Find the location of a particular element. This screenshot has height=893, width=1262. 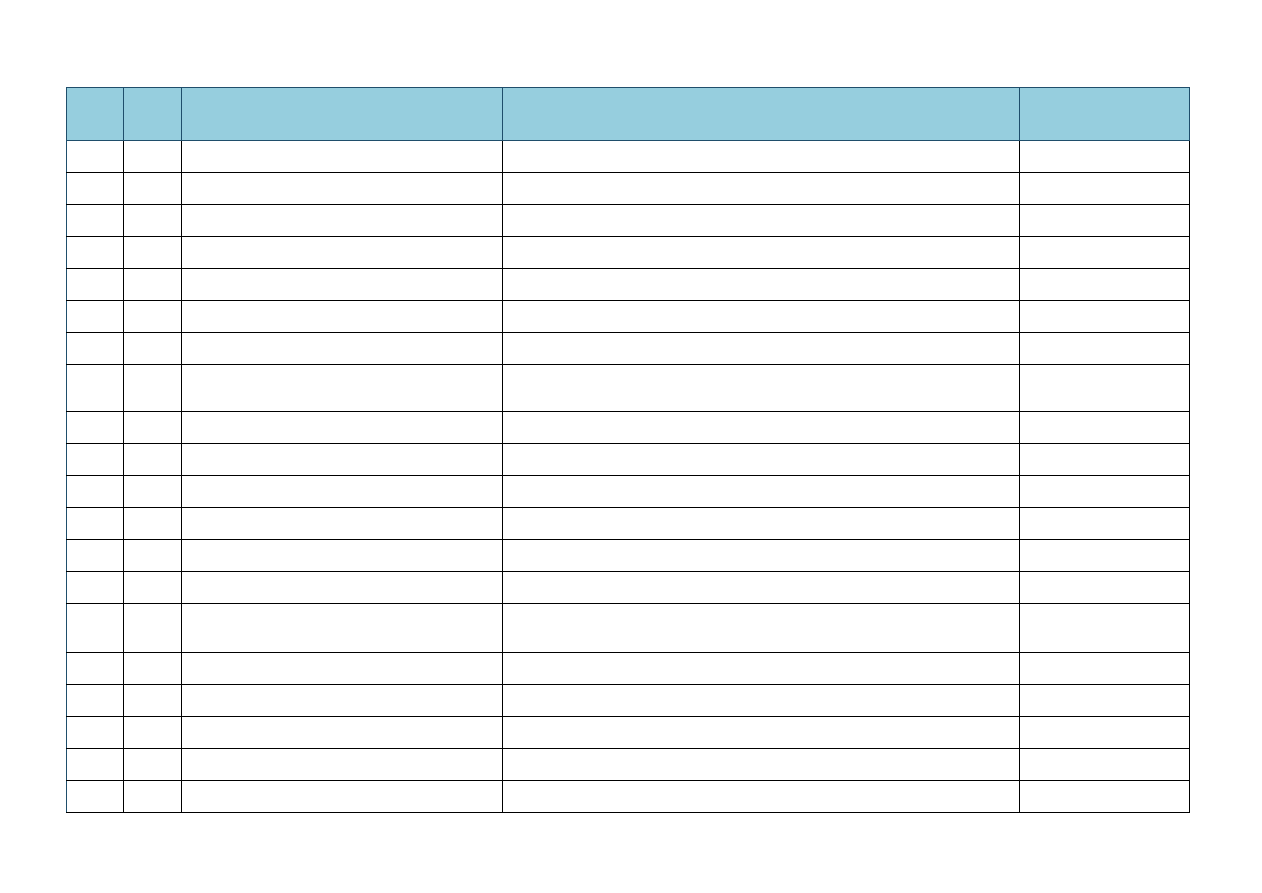

header-row is located at coordinates (628, 114).